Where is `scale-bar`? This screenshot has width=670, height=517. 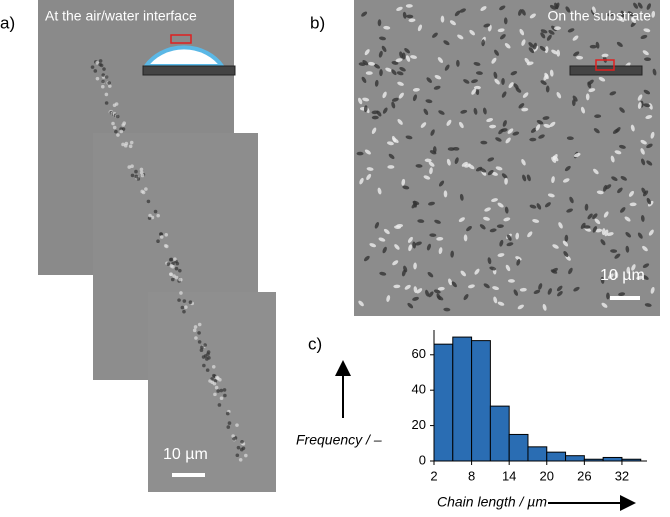
scale-bar is located at coordinates (625, 298).